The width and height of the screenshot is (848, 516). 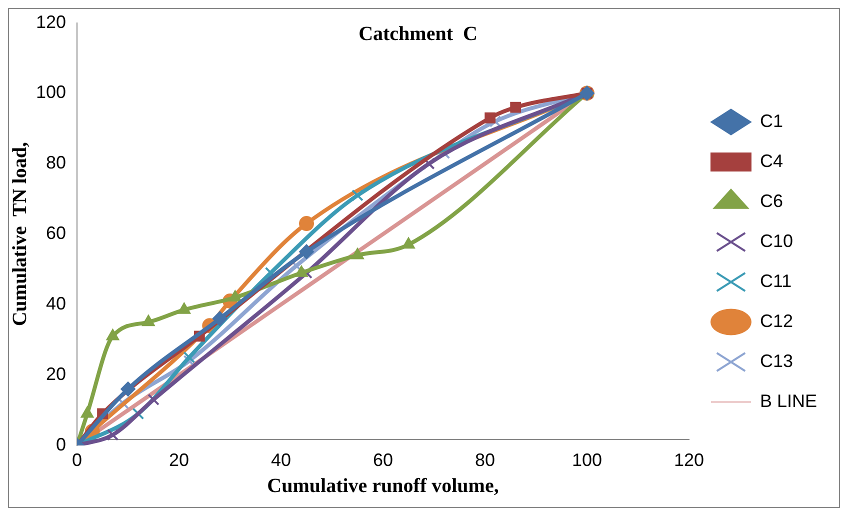 I want to click on legend-label: C12, so click(x=777, y=320).